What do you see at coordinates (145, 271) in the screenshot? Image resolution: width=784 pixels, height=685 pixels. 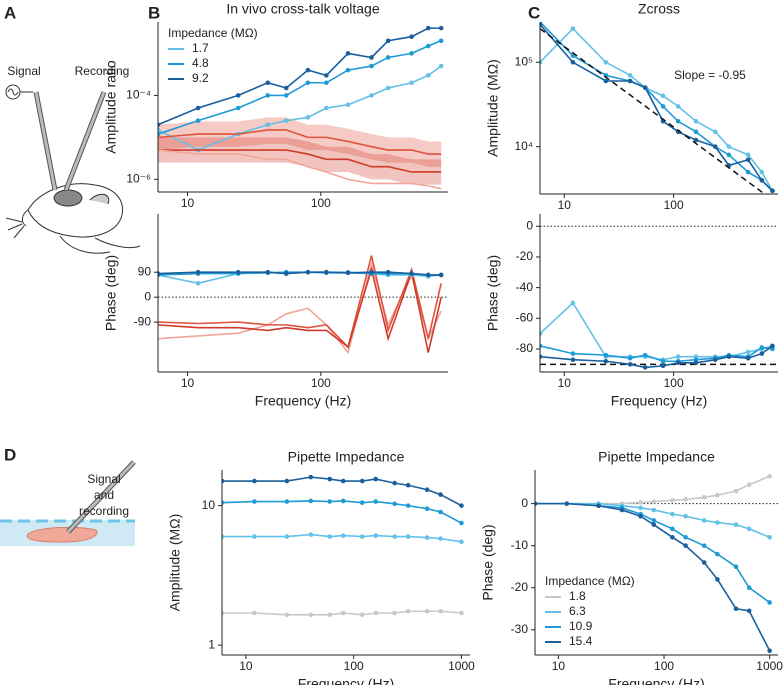 I see `y-tick-label: 90` at bounding box center [145, 271].